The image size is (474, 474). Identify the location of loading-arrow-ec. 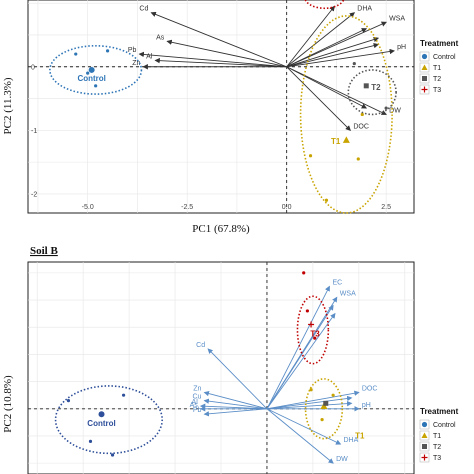
(298, 347).